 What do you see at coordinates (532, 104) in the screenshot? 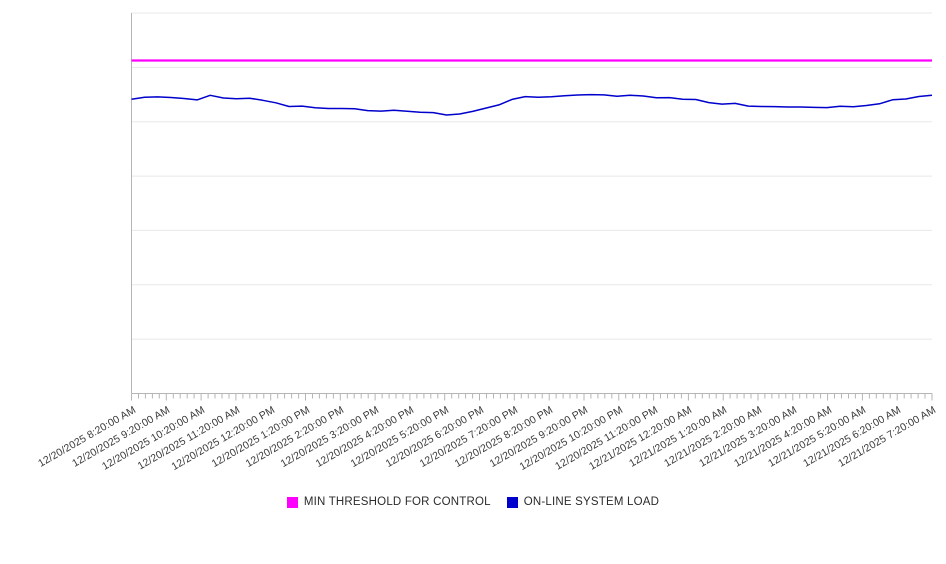
I see `on-line-system-load-line` at bounding box center [532, 104].